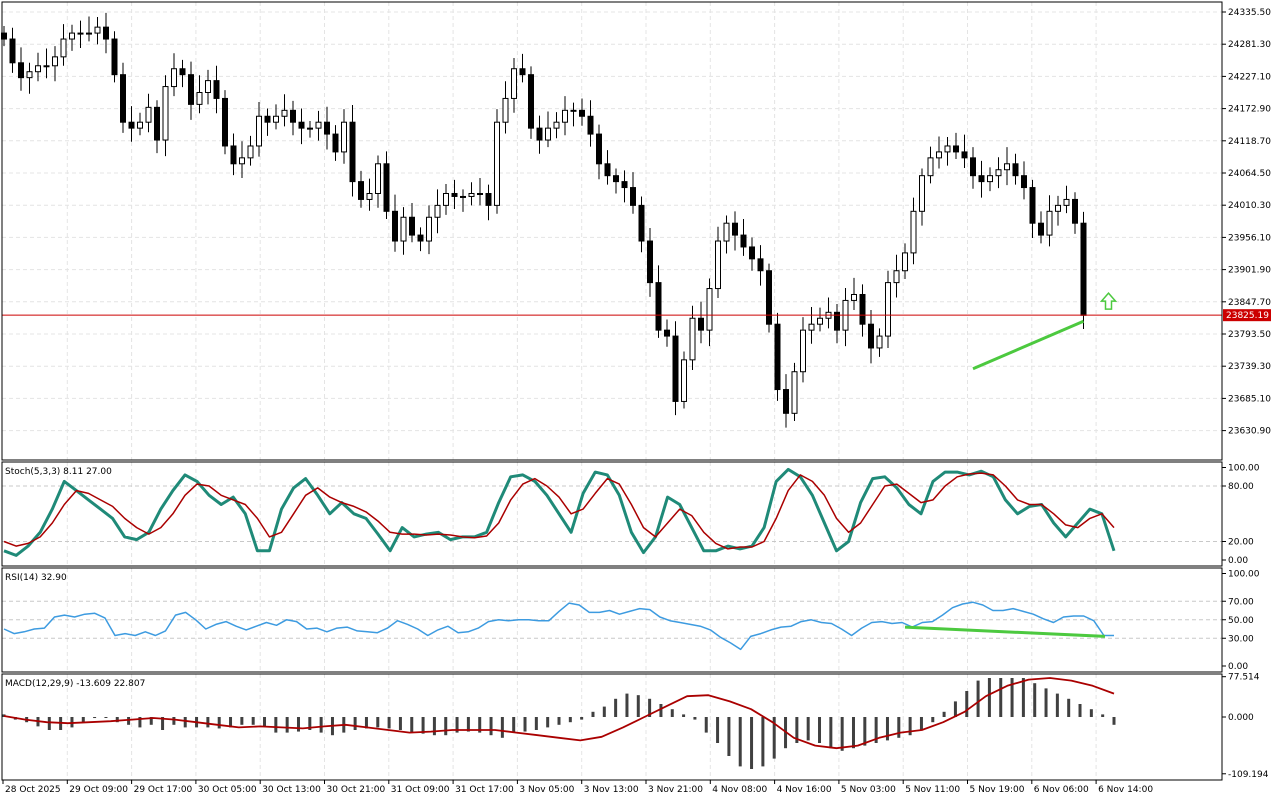 The image size is (1280, 800). I want to click on rsi-panel, so click(558, 626).